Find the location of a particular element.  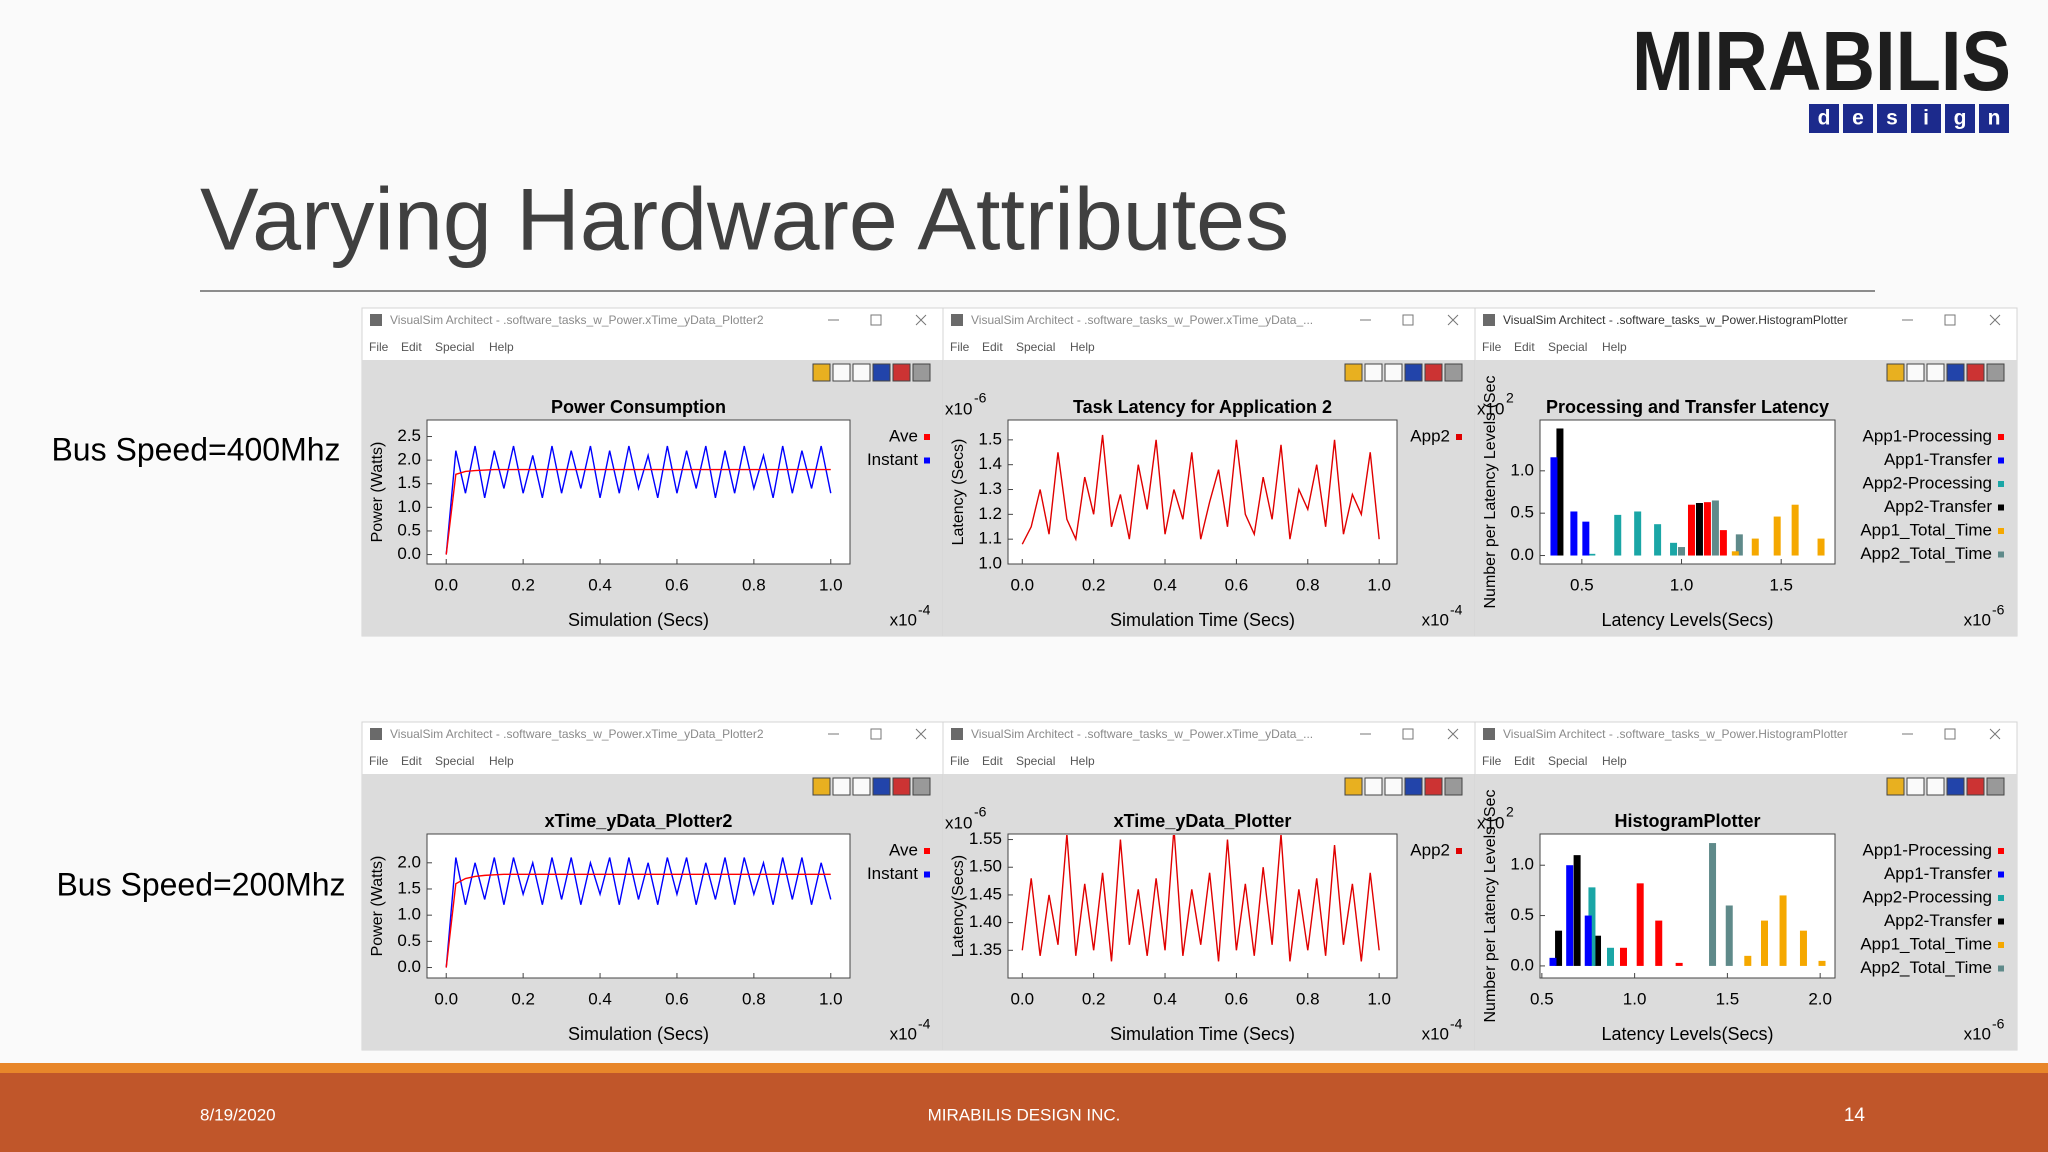

y-tick-label: 1.1 is located at coordinates (990, 538).